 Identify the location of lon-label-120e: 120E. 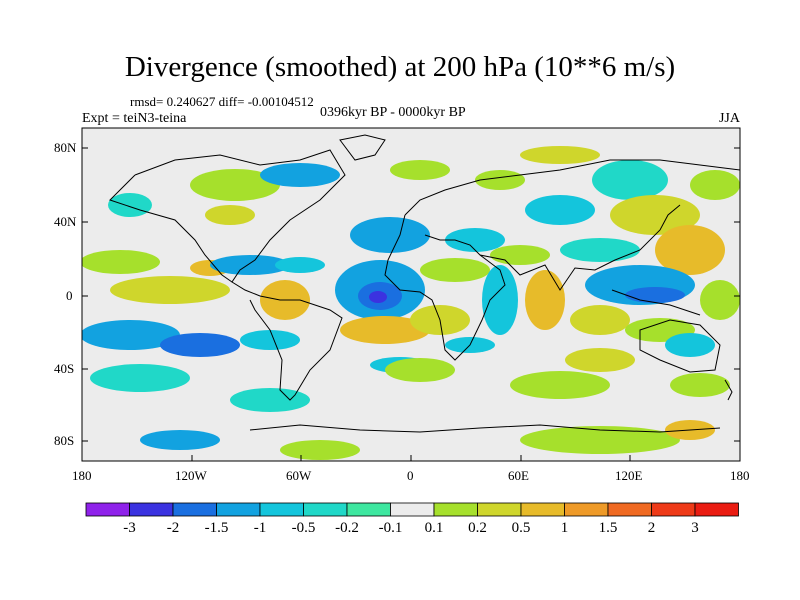
(629, 475).